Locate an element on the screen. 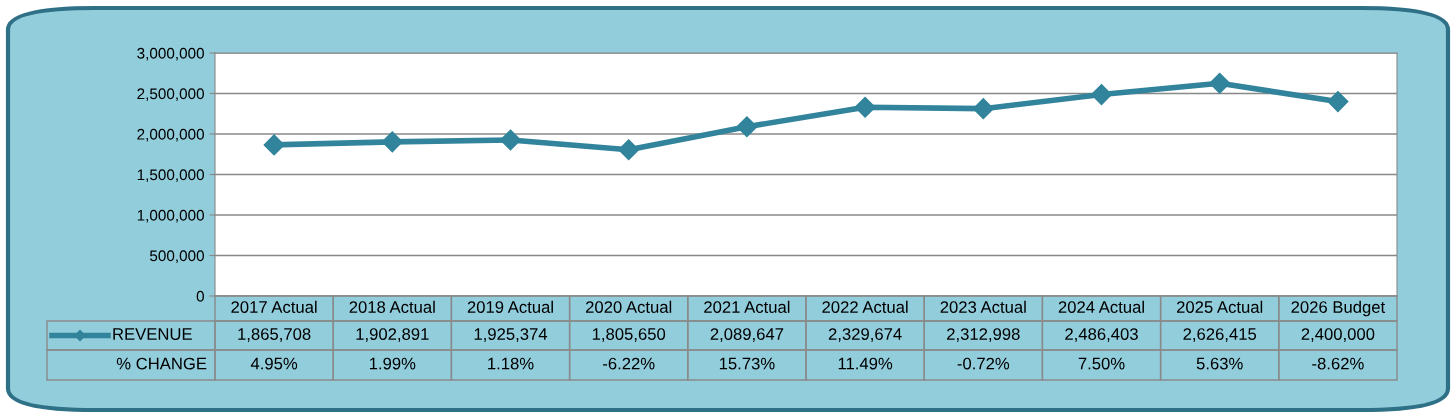 This screenshot has height=418, width=1456. x-tick-label: 2017 Actual is located at coordinates (274, 306).